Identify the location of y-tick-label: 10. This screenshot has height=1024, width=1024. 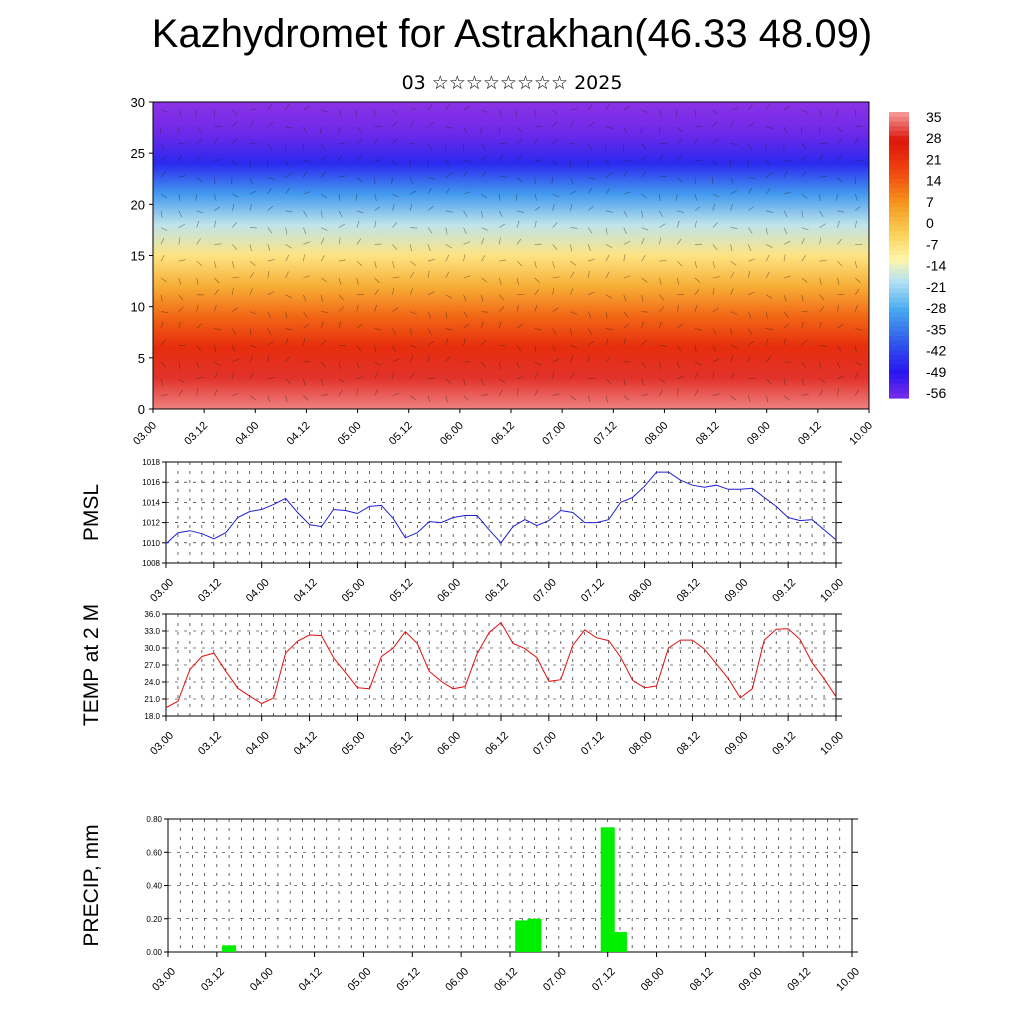
(138, 307).